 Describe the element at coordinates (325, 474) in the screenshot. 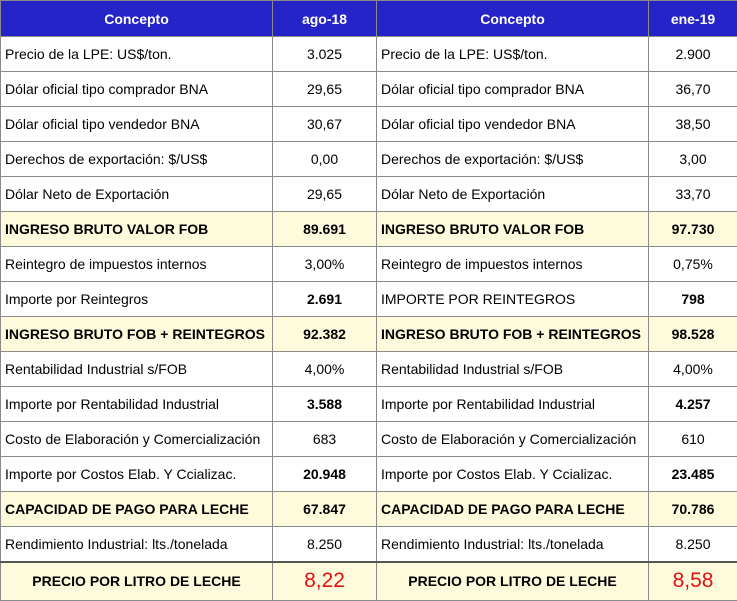

I see `value-cell: 20.948` at that location.